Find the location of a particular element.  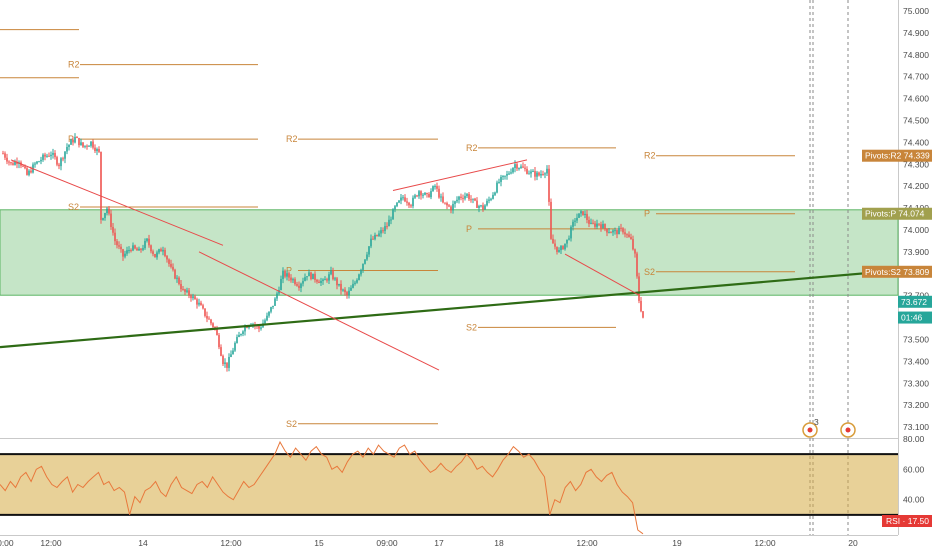

time-tick-label: 14 is located at coordinates (143, 543).